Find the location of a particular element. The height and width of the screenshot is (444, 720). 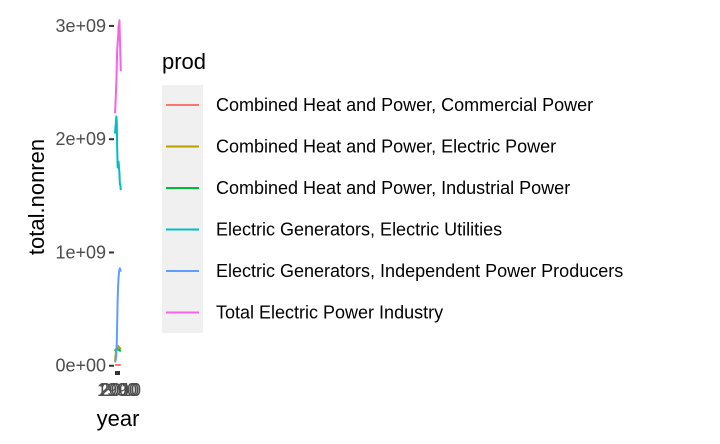

legend-label-1: Combined Heat and Power, Electric Power is located at coordinates (386, 147).